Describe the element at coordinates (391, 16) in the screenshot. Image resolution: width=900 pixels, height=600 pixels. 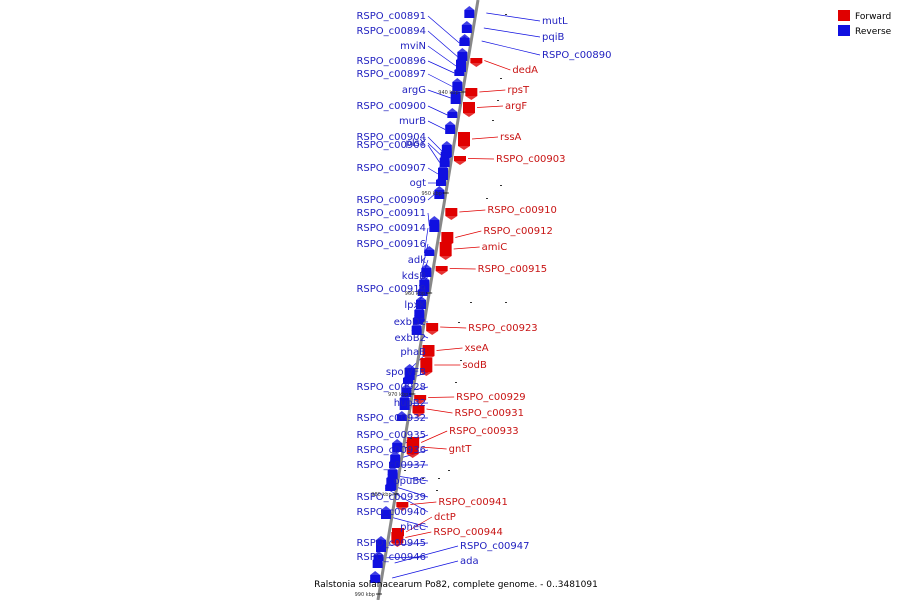
I see `gene-label-RSPO_c00891: RSPO_c00891` at that location.